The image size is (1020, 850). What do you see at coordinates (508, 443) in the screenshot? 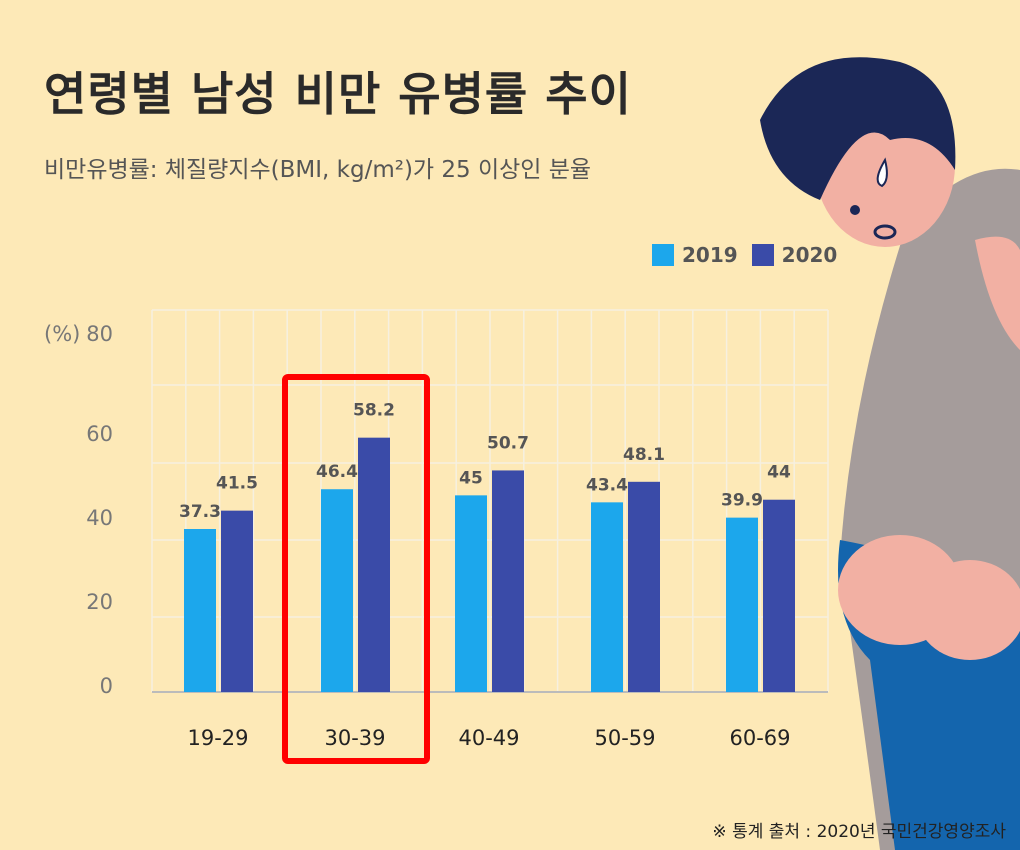
I see `data-label: 50.7` at bounding box center [508, 443].